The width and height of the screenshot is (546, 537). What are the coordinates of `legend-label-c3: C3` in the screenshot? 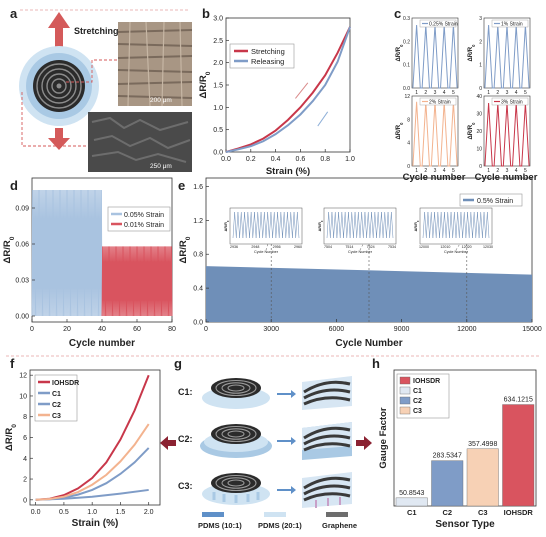 It's located at (56, 416).